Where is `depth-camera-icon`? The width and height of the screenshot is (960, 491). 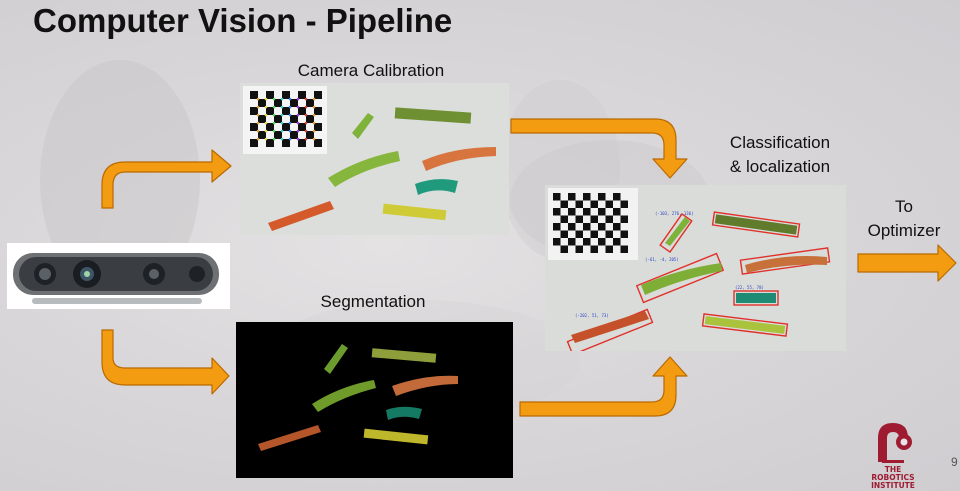
depth-camera-icon is located at coordinates (118, 276).